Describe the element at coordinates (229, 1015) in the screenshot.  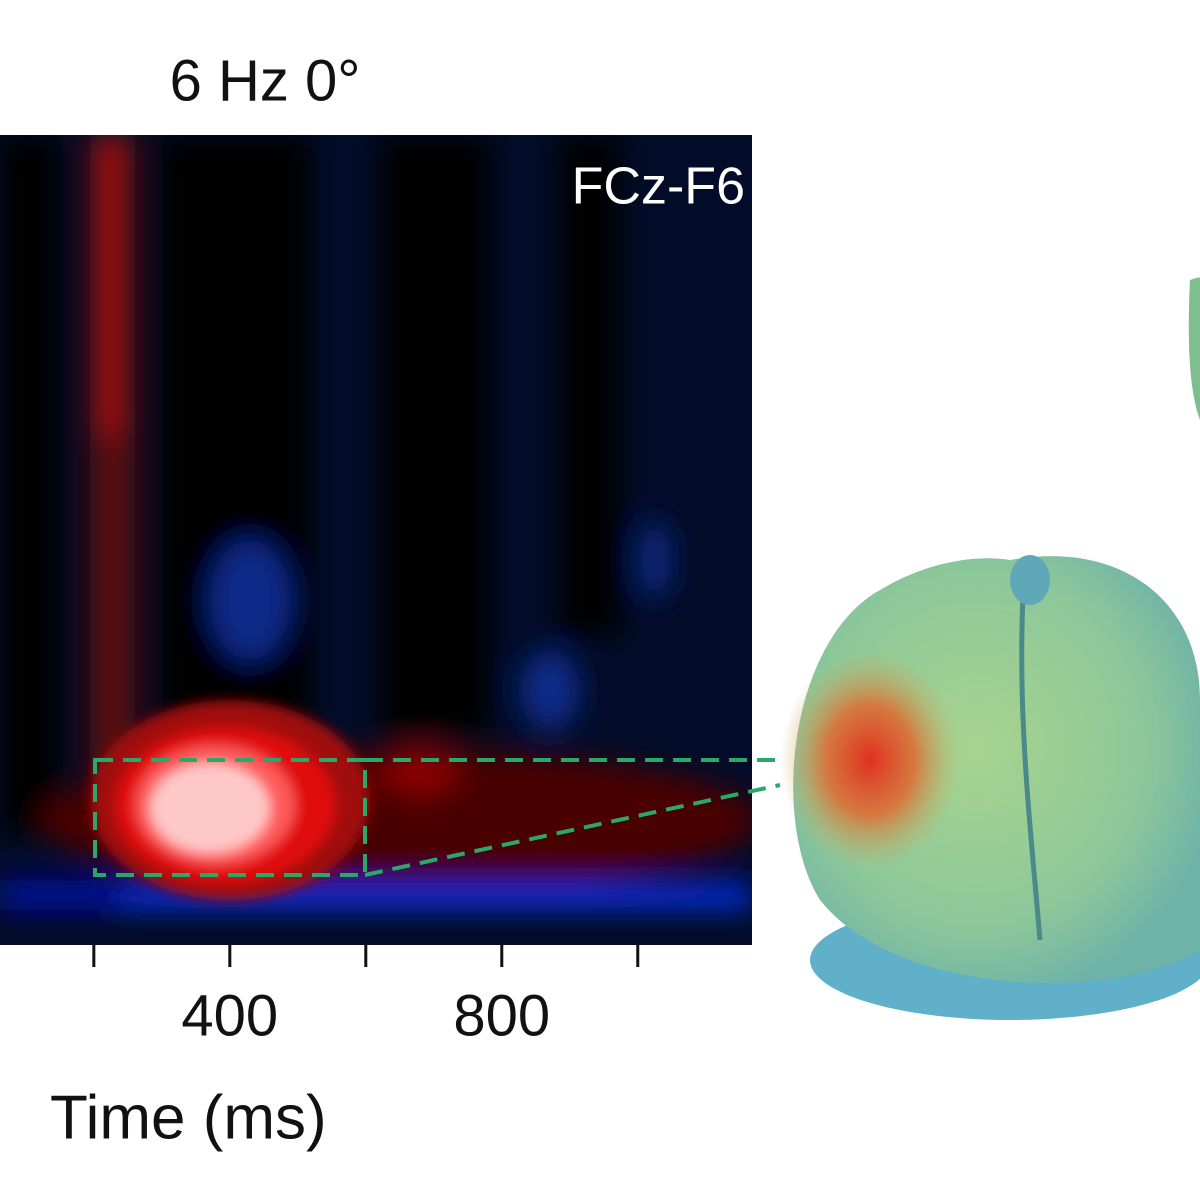
I see `x-tick-label: 400` at that location.